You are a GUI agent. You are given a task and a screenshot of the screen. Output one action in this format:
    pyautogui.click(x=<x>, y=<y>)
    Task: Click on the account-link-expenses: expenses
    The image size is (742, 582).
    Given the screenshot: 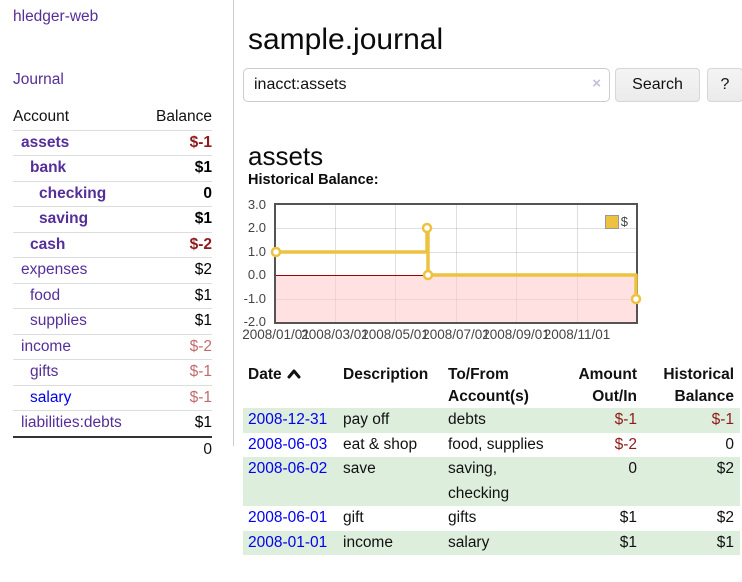 What is the action you would take?
    pyautogui.click(x=54, y=270)
    